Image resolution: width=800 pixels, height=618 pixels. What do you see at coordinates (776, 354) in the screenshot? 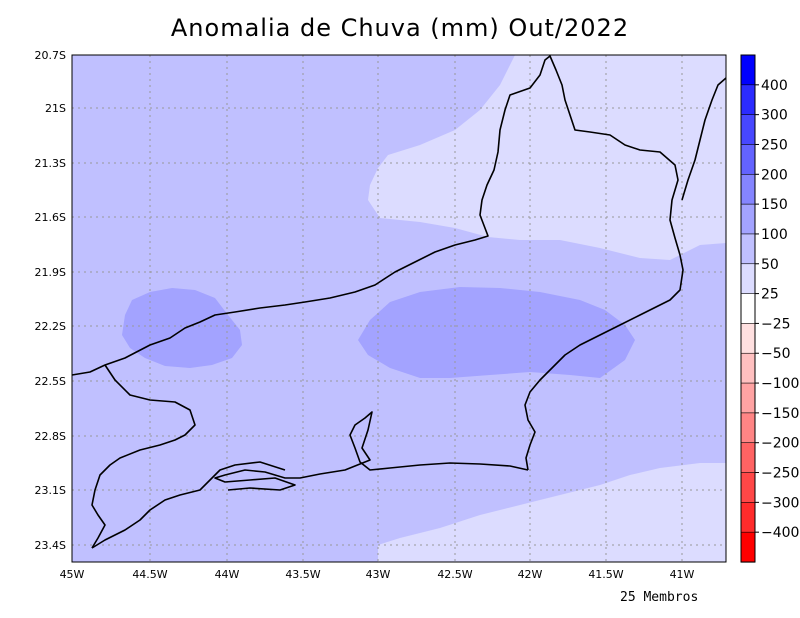
I see `colorbar-label: −50` at bounding box center [776, 354].